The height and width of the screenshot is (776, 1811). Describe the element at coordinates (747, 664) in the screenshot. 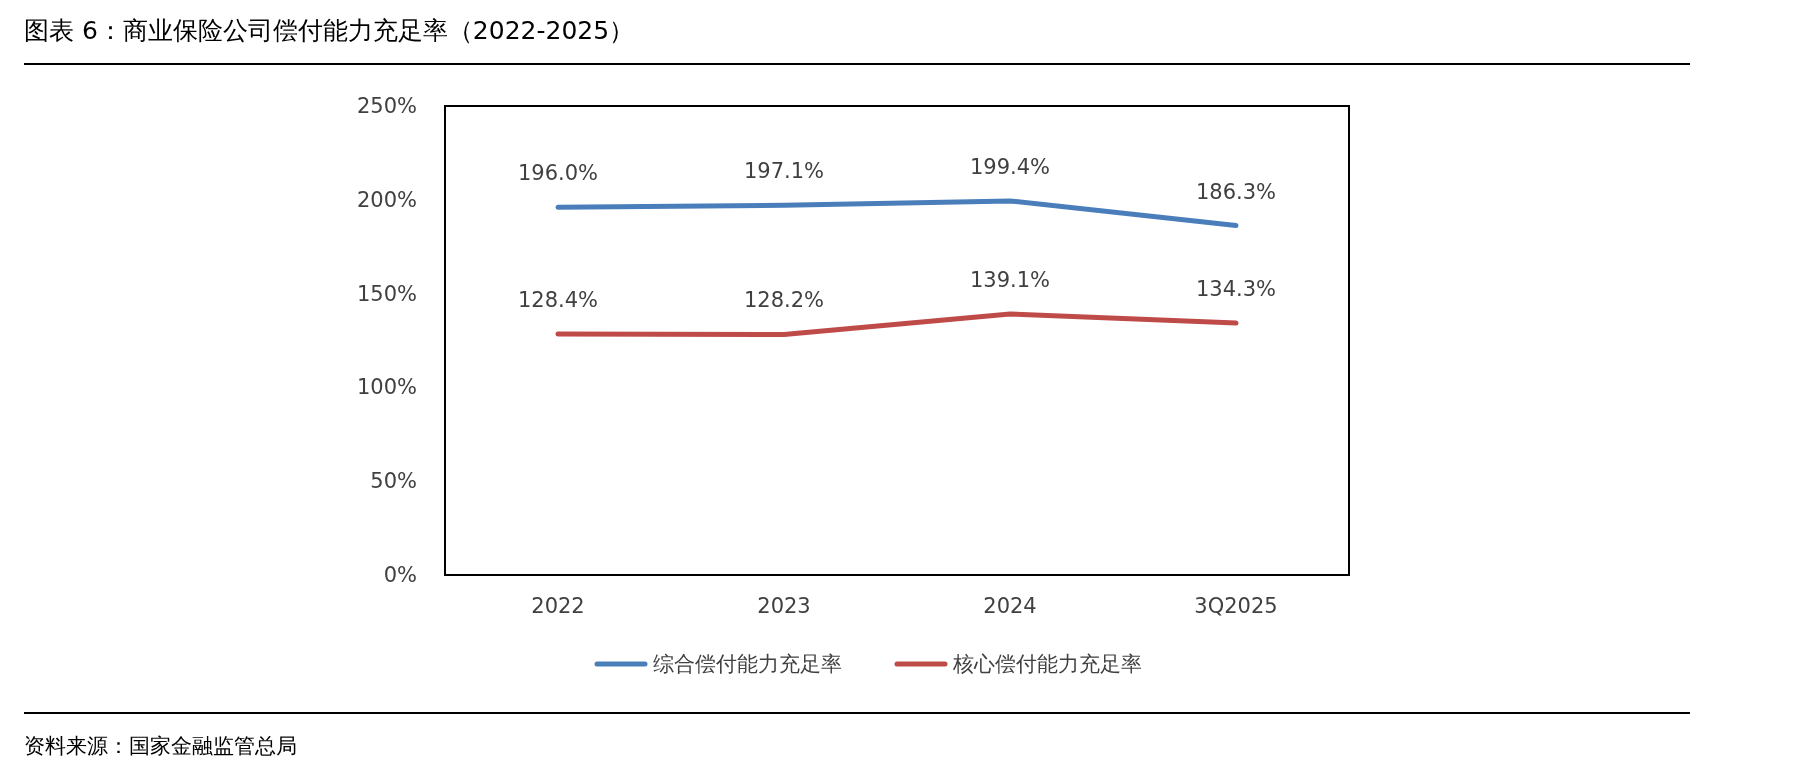

I see `legend-label: 综合偿付能力充足率` at that location.